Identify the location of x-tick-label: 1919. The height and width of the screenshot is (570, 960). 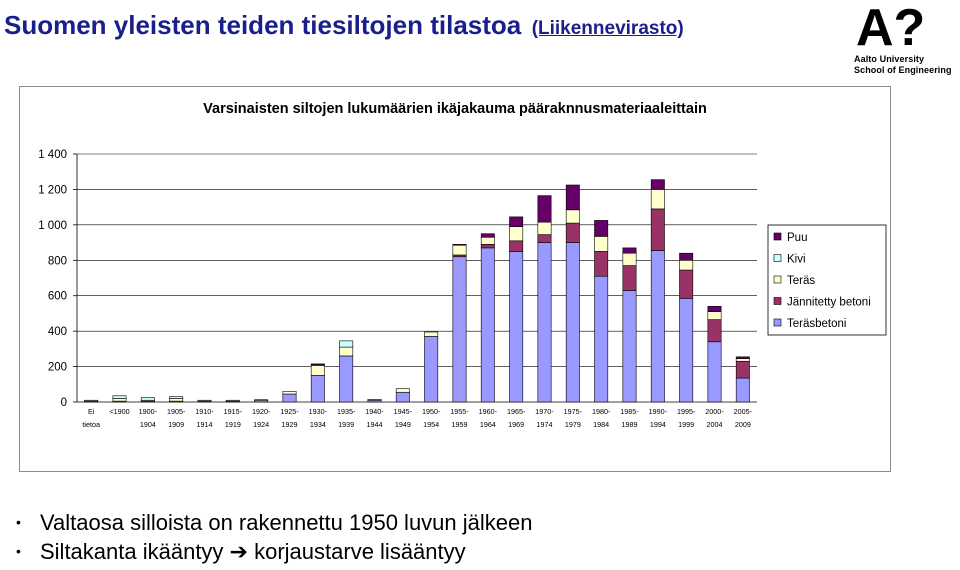
(233, 424).